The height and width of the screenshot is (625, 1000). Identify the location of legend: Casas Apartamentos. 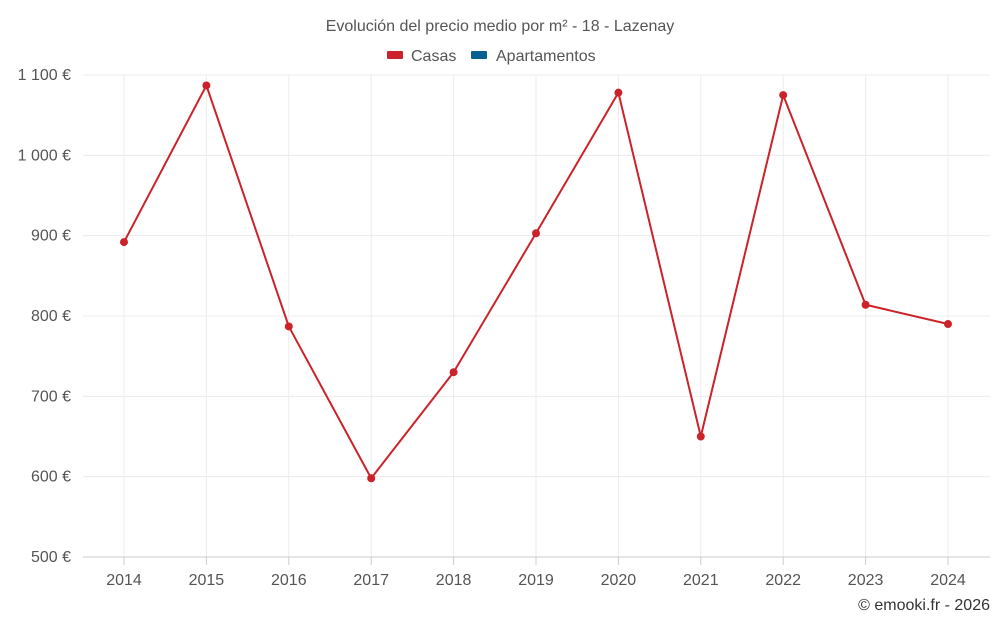
(491, 56).